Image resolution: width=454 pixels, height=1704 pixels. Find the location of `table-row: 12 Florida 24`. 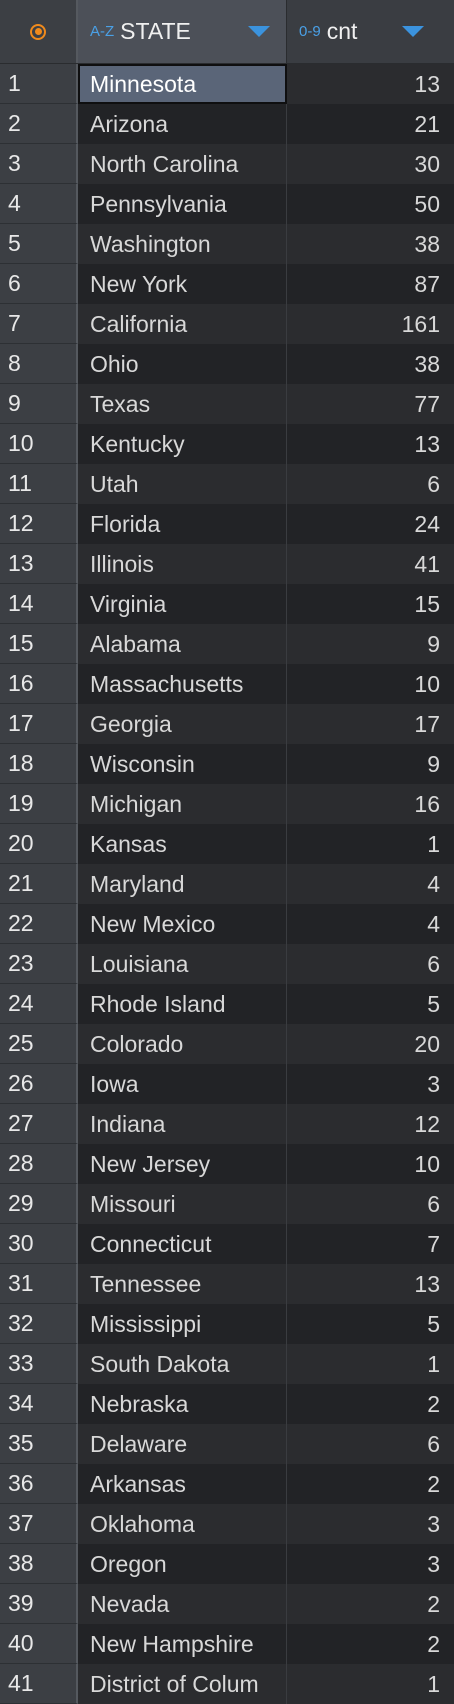

table-row: 12 Florida 24 is located at coordinates (227, 524).